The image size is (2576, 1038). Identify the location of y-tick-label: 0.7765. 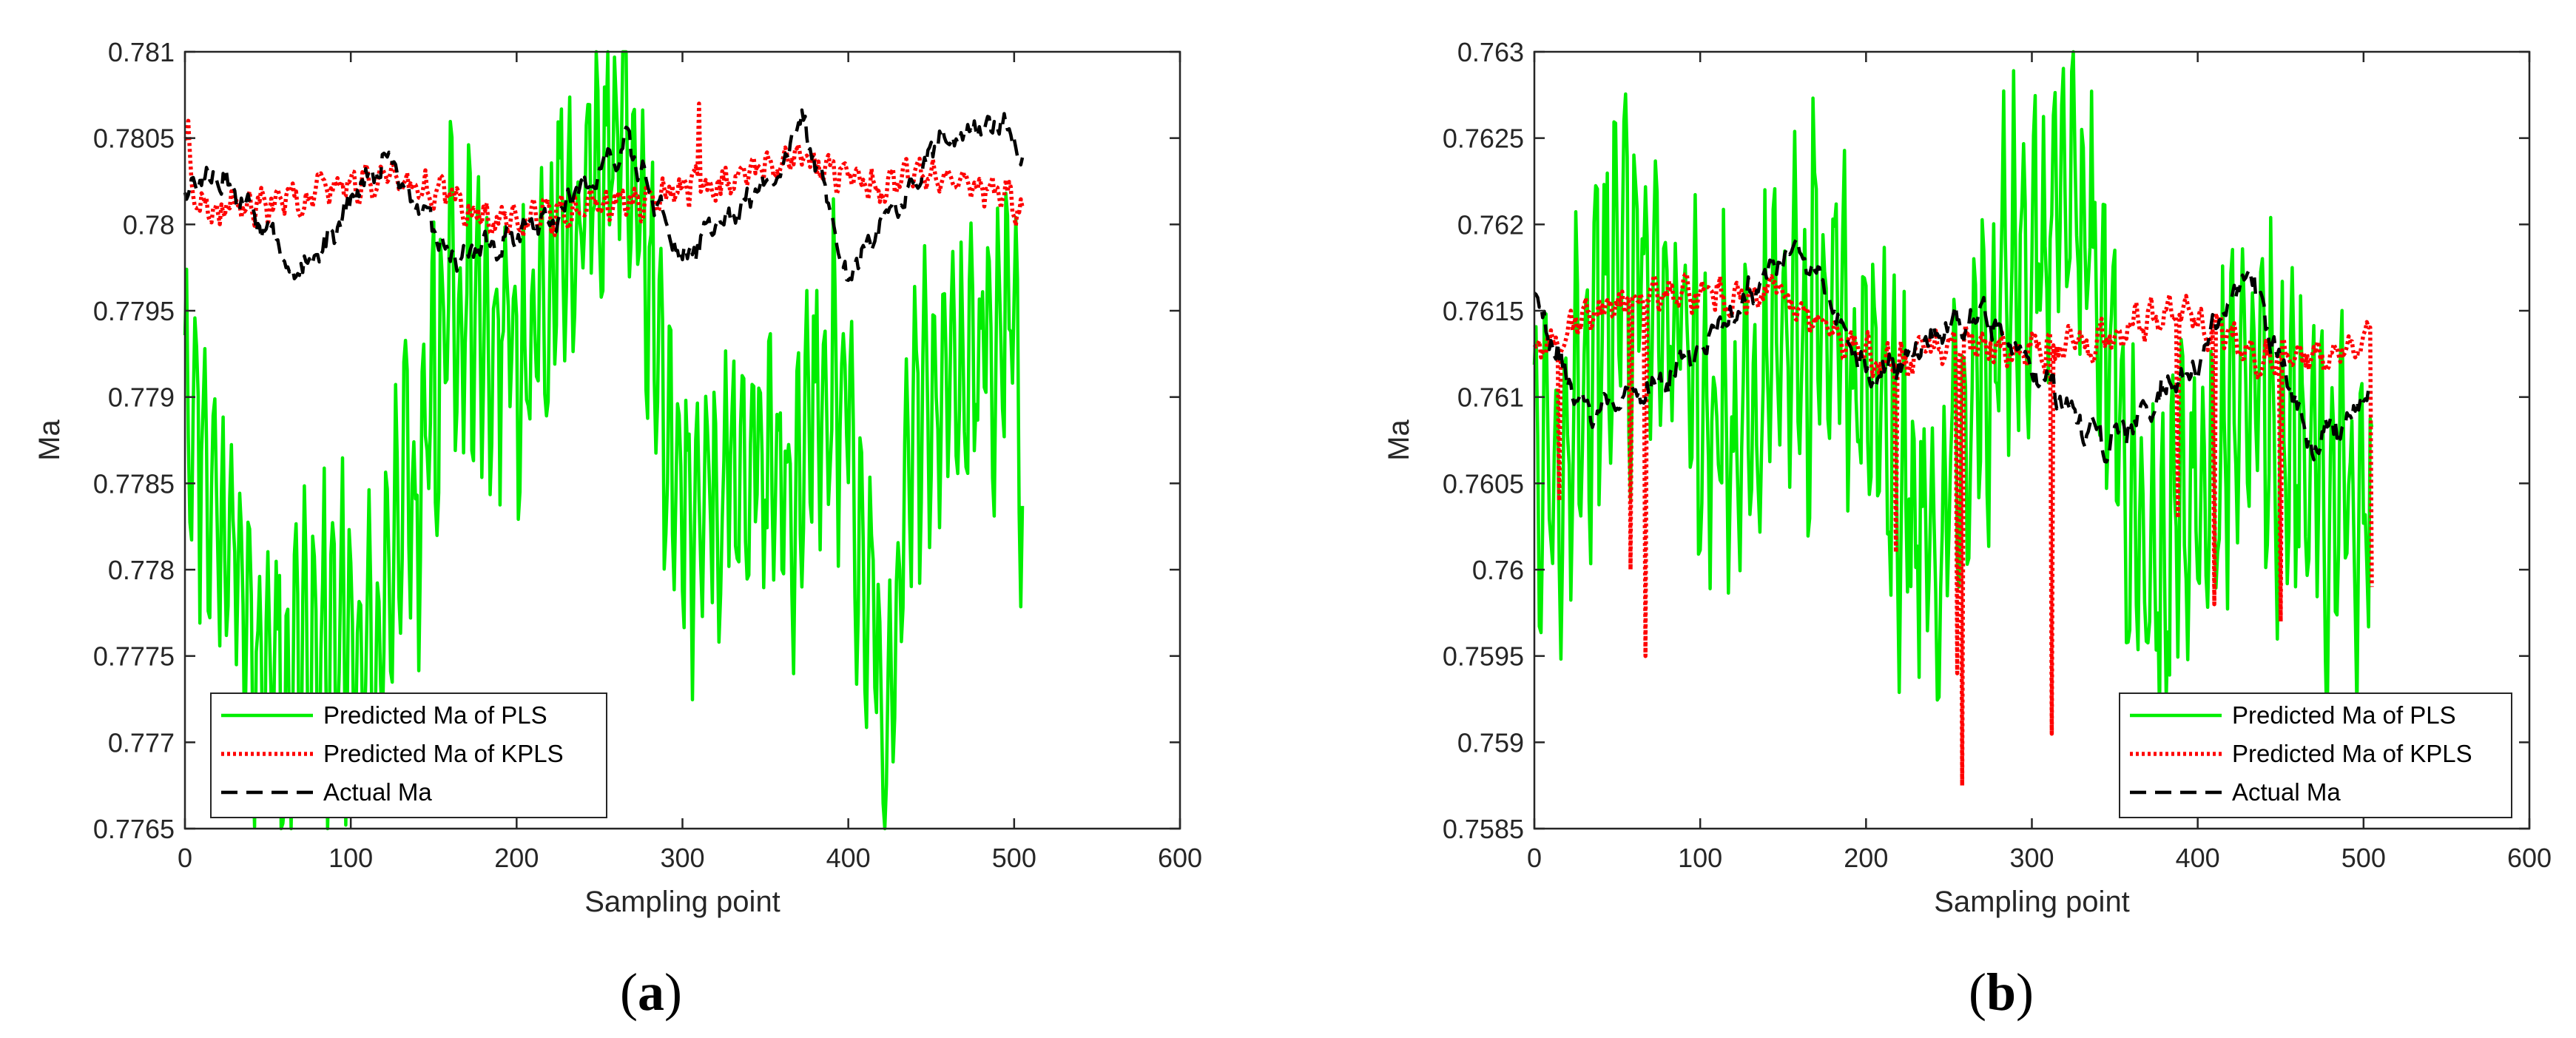
(134, 829).